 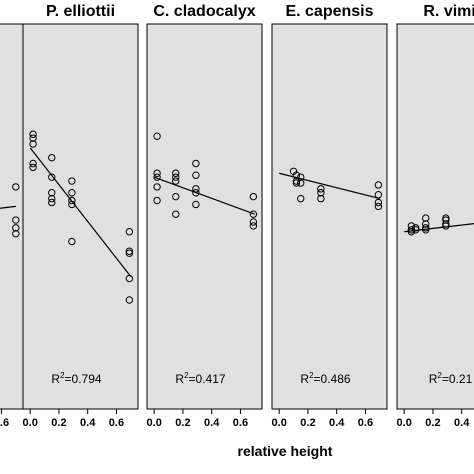 What do you see at coordinates (337, 423) in the screenshot?
I see `panel-3-tick-label-0.4: 0.4` at bounding box center [337, 423].